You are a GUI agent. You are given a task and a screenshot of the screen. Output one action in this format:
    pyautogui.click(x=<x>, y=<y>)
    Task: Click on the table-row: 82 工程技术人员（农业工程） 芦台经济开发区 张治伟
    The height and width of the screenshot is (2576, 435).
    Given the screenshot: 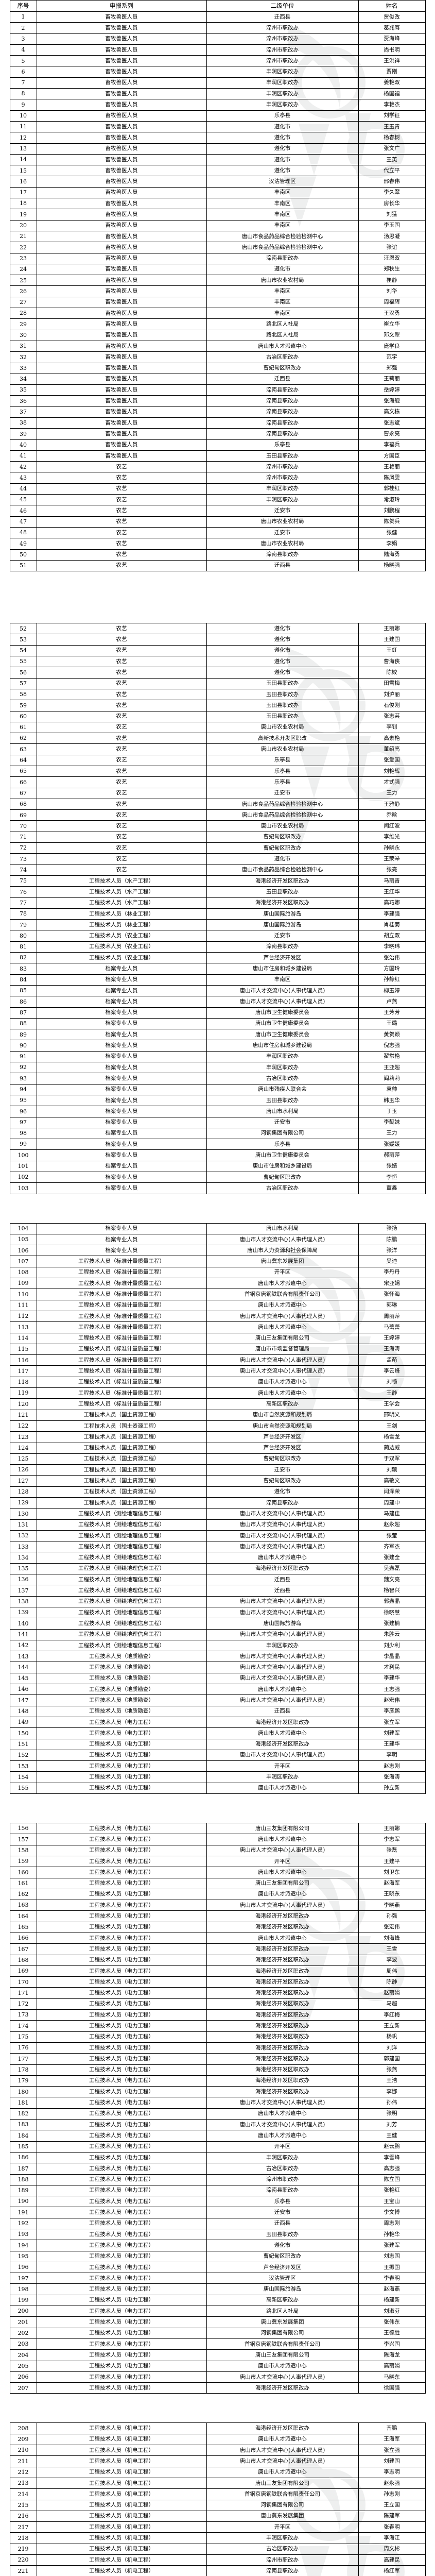 What is the action you would take?
    pyautogui.click(x=217, y=958)
    